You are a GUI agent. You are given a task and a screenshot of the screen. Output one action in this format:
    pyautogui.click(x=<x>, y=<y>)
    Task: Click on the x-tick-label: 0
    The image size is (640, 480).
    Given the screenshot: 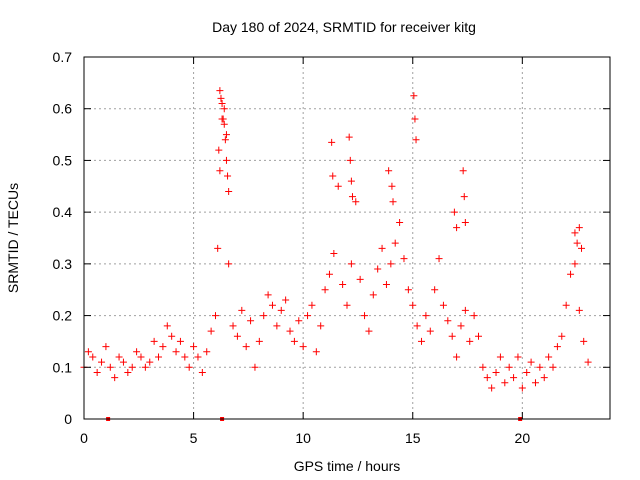 What is the action you would take?
    pyautogui.click(x=84, y=438)
    